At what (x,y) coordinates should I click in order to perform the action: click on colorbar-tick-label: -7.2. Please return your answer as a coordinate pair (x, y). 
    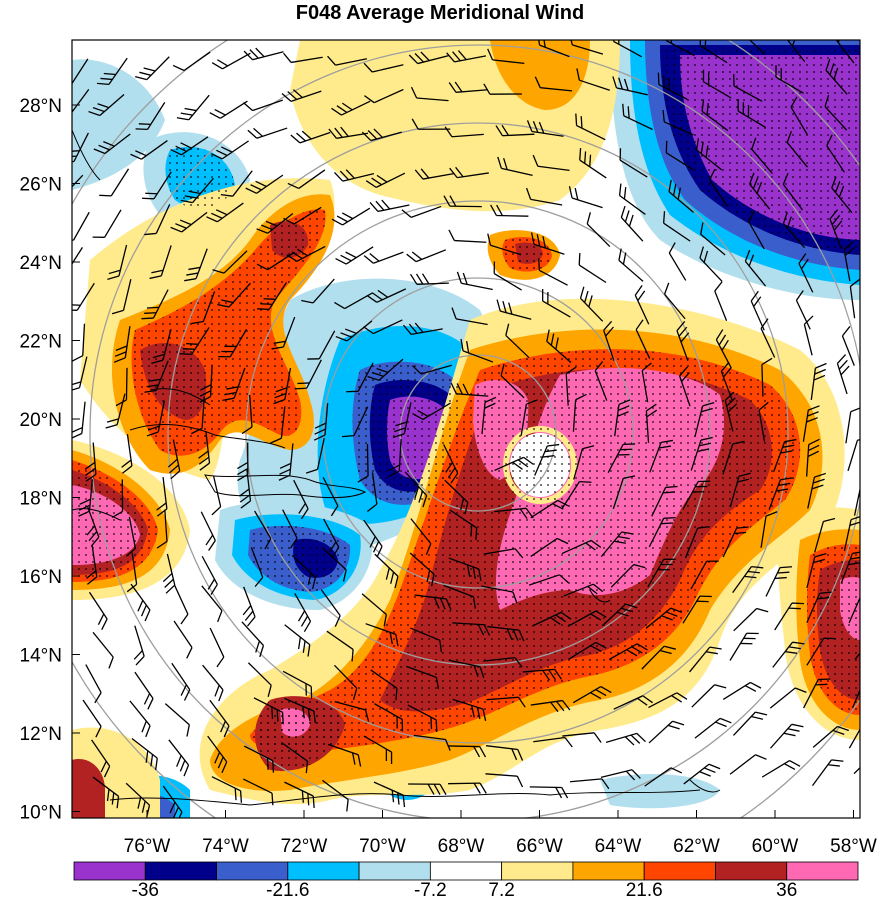
    Looking at the image, I should click on (430, 890).